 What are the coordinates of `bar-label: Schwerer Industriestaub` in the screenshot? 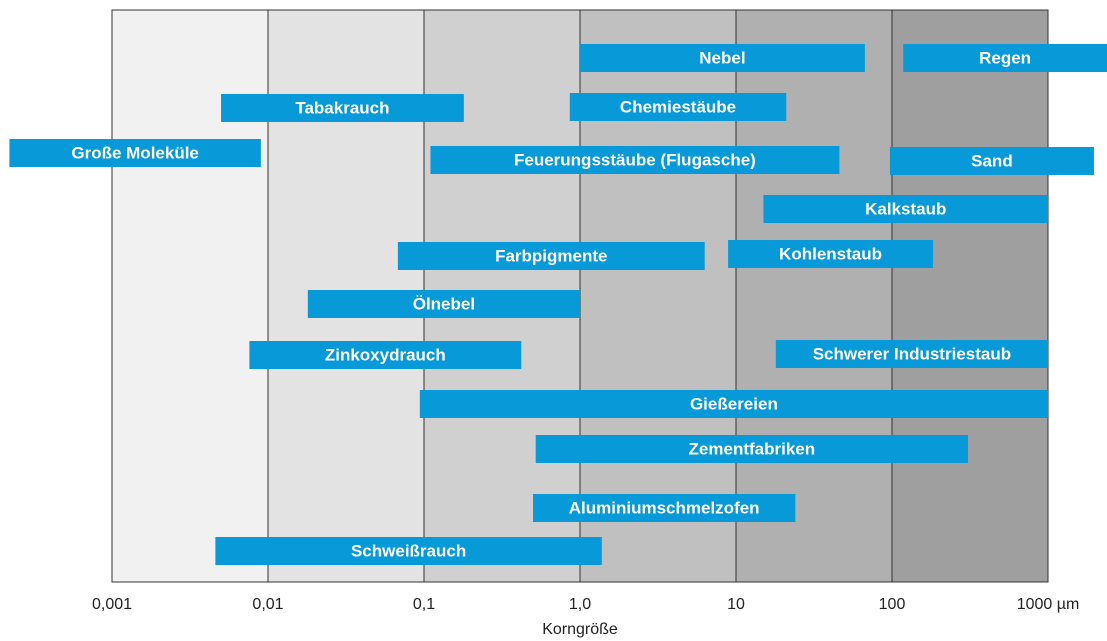 It's located at (912, 353).